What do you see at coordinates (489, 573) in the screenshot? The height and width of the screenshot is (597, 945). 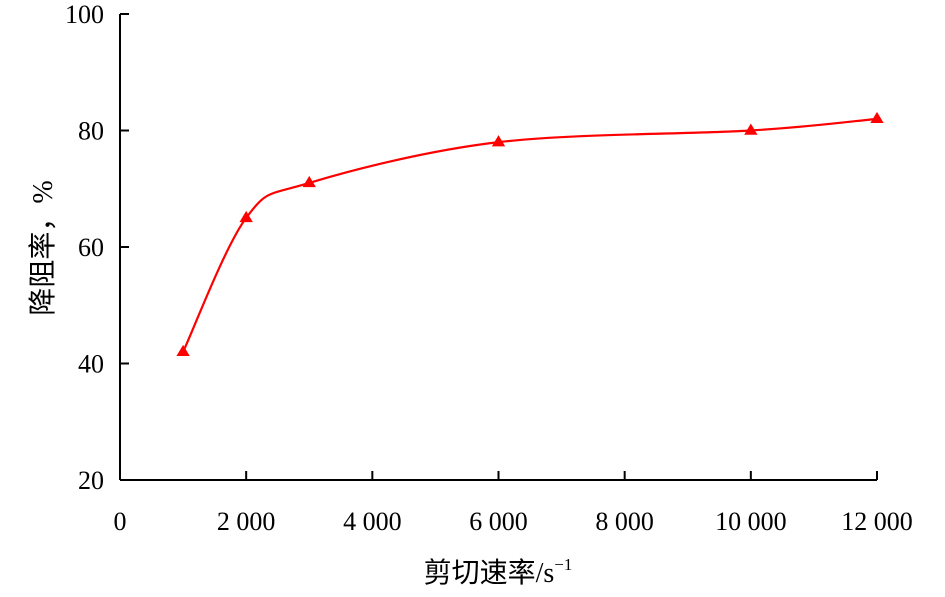 I see `x-axis-title-text: 剪切速率/s` at bounding box center [489, 573].